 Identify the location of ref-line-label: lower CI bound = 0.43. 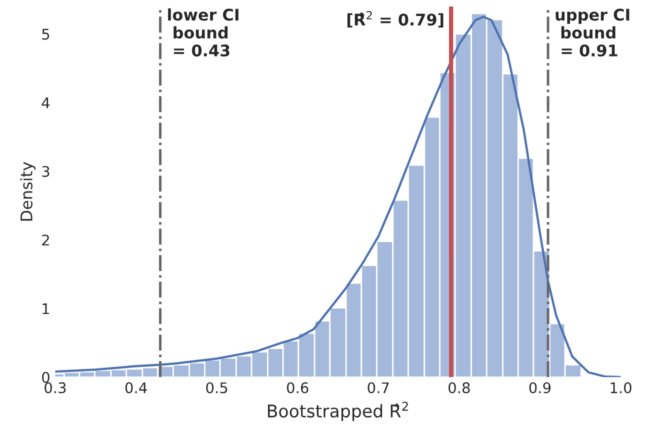
(203, 32).